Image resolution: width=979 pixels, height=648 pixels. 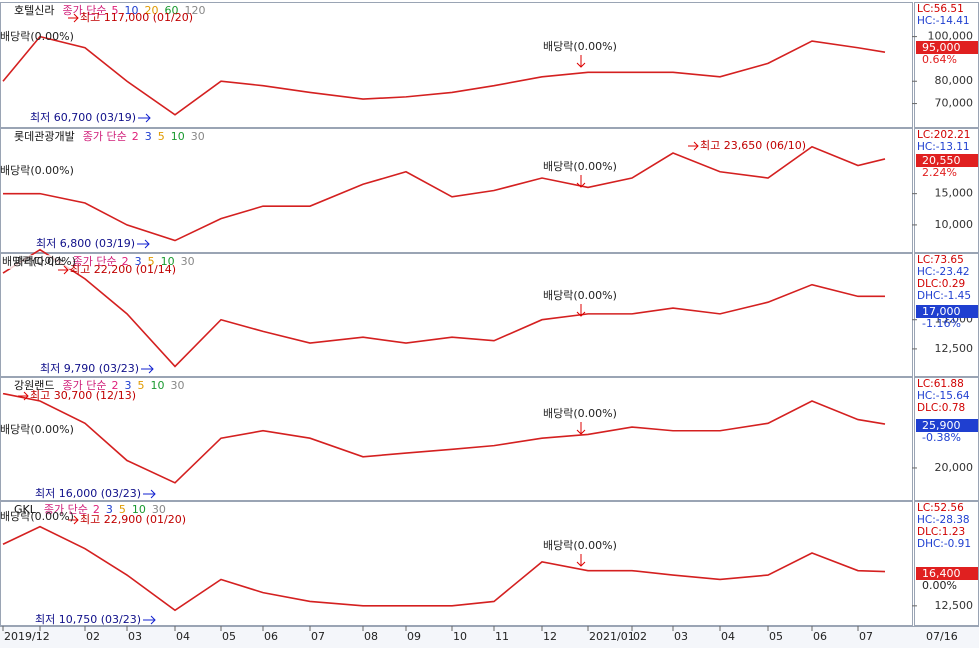 I want to click on time-label: 08, so click(x=371, y=636).